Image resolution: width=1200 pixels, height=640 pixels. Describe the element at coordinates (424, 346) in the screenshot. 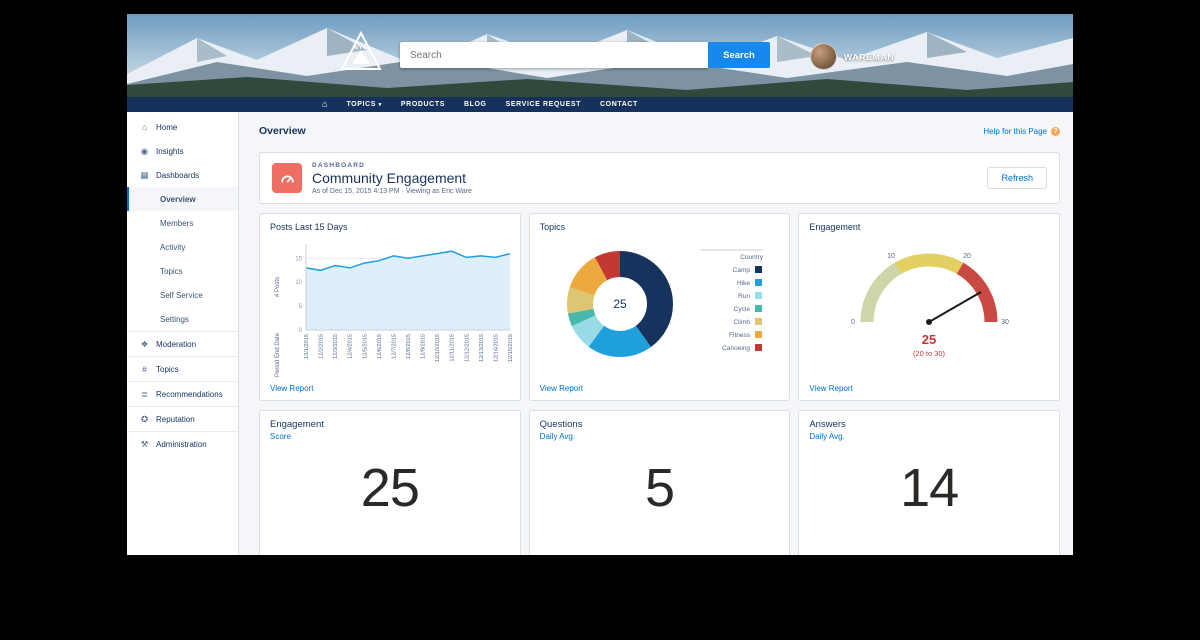

I see `svg-text: 12/9/2015` at that location.